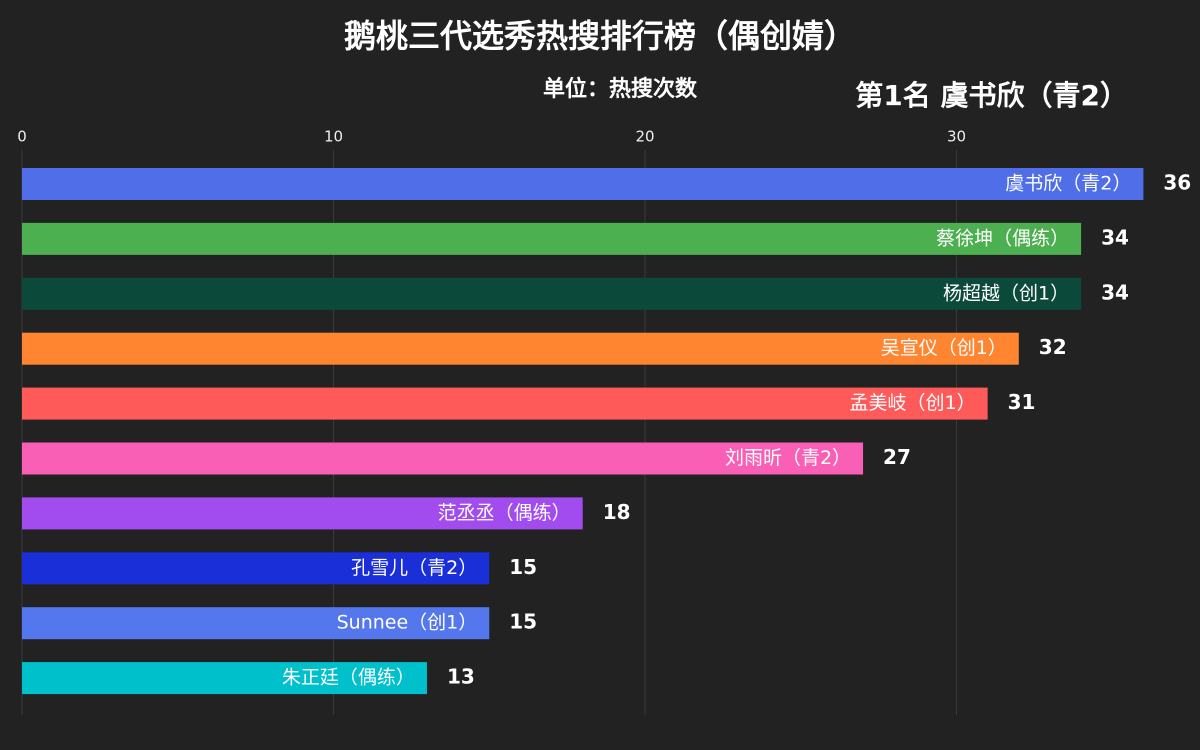 The height and width of the screenshot is (750, 1200). Describe the element at coordinates (1068, 184) in the screenshot. I see `bar-label: 虞书欣（青2）` at that location.